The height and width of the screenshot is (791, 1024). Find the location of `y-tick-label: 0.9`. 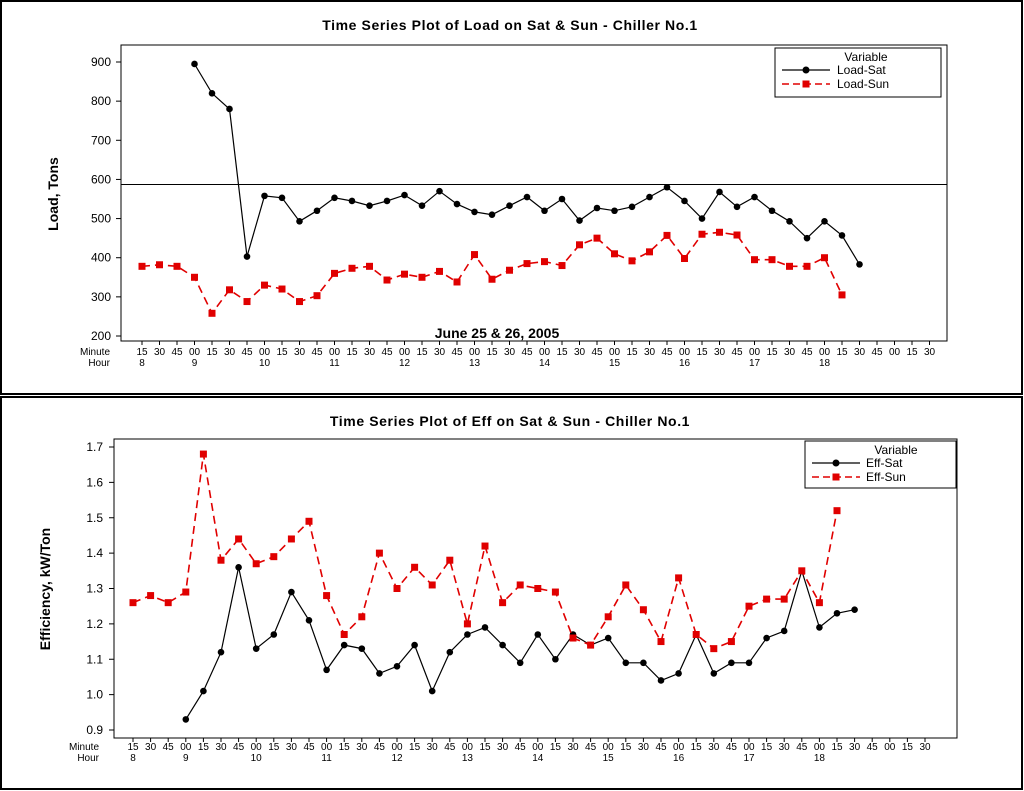

y-tick-label: 0.9 is located at coordinates (94, 730).